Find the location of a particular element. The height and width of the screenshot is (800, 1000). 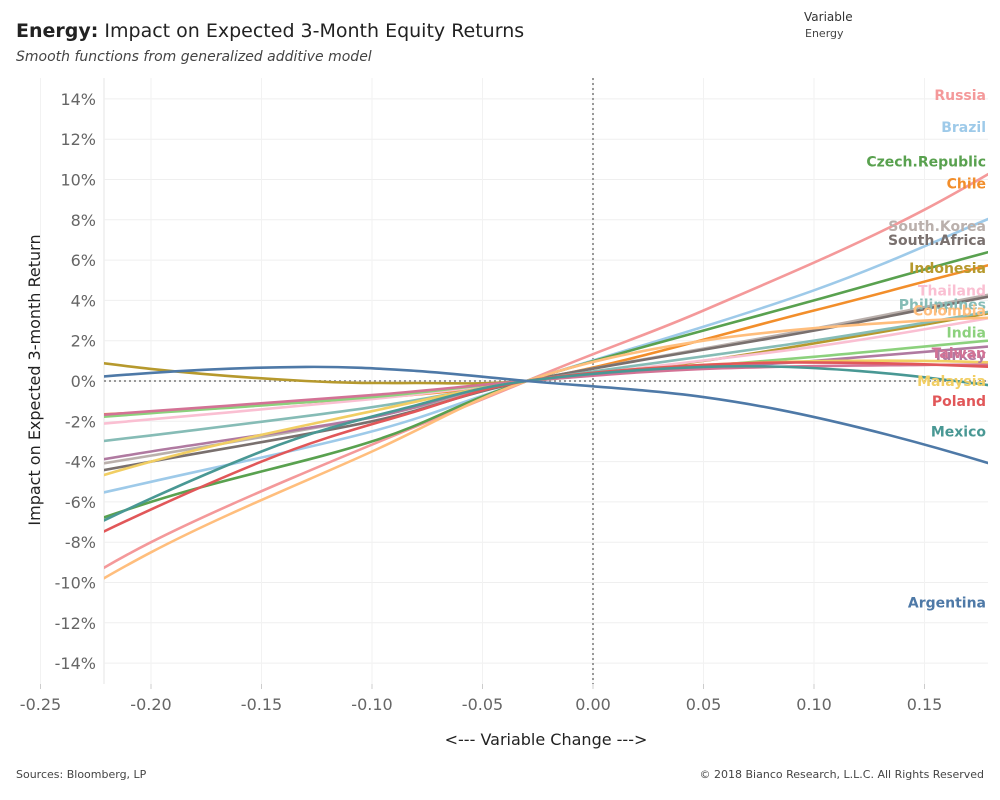

x-tick-label: -0.20 is located at coordinates (150, 704).